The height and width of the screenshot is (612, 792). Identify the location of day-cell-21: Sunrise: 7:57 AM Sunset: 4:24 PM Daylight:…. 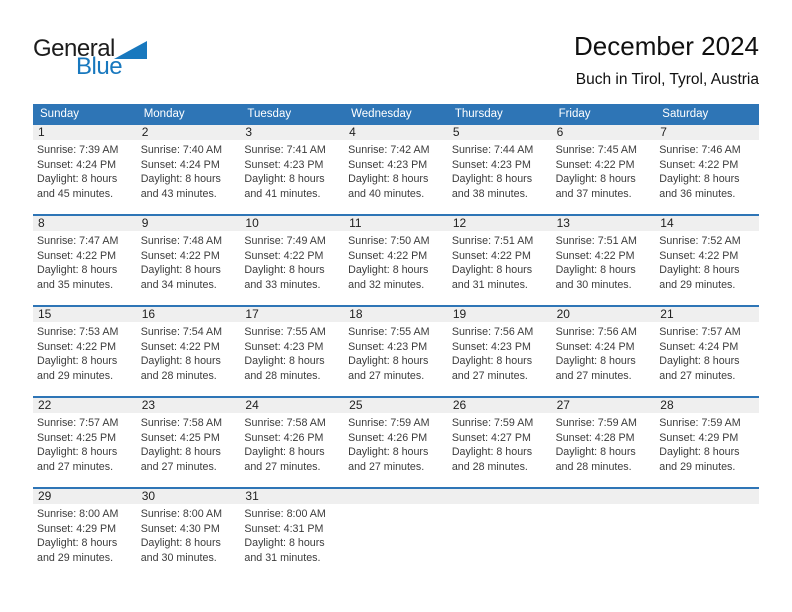
(707, 359).